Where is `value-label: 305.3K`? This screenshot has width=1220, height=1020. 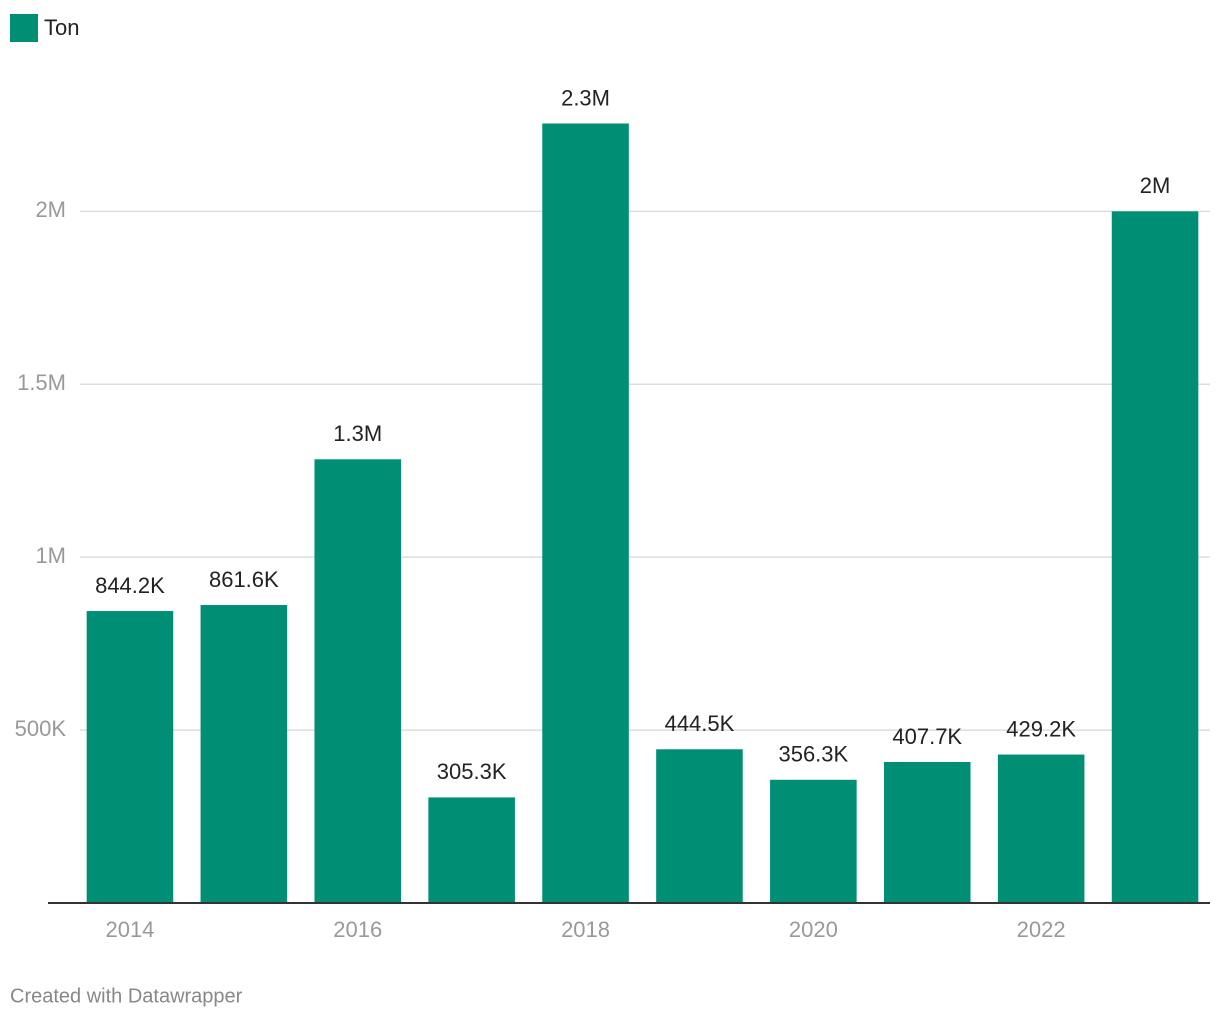
value-label: 305.3K is located at coordinates (472, 771).